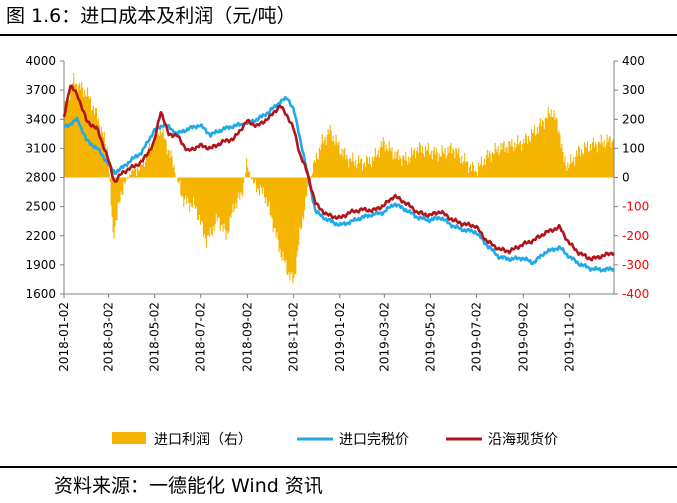 Image resolution: width=677 pixels, height=503 pixels. Describe the element at coordinates (64, 337) in the screenshot. I see `x-tick-label: 2018-01-02` at that location.